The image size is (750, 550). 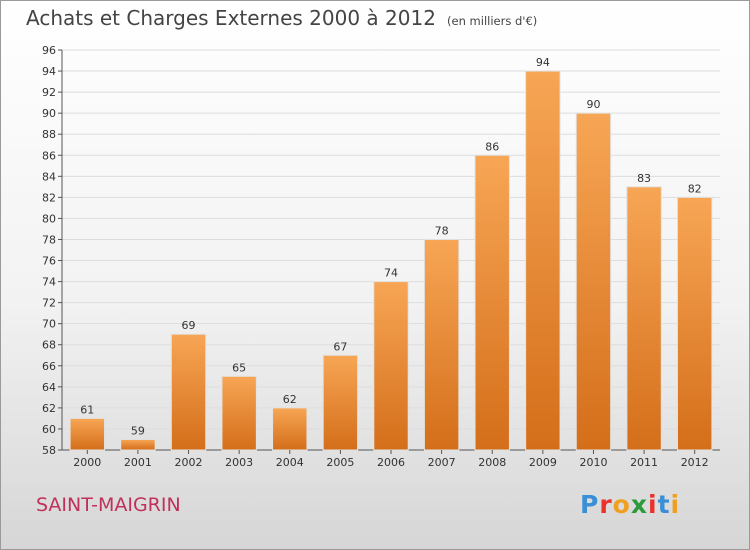 What do you see at coordinates (231, 18) in the screenshot?
I see `chart-title: Achats et Charges Externes 2000 à 2012` at bounding box center [231, 18].